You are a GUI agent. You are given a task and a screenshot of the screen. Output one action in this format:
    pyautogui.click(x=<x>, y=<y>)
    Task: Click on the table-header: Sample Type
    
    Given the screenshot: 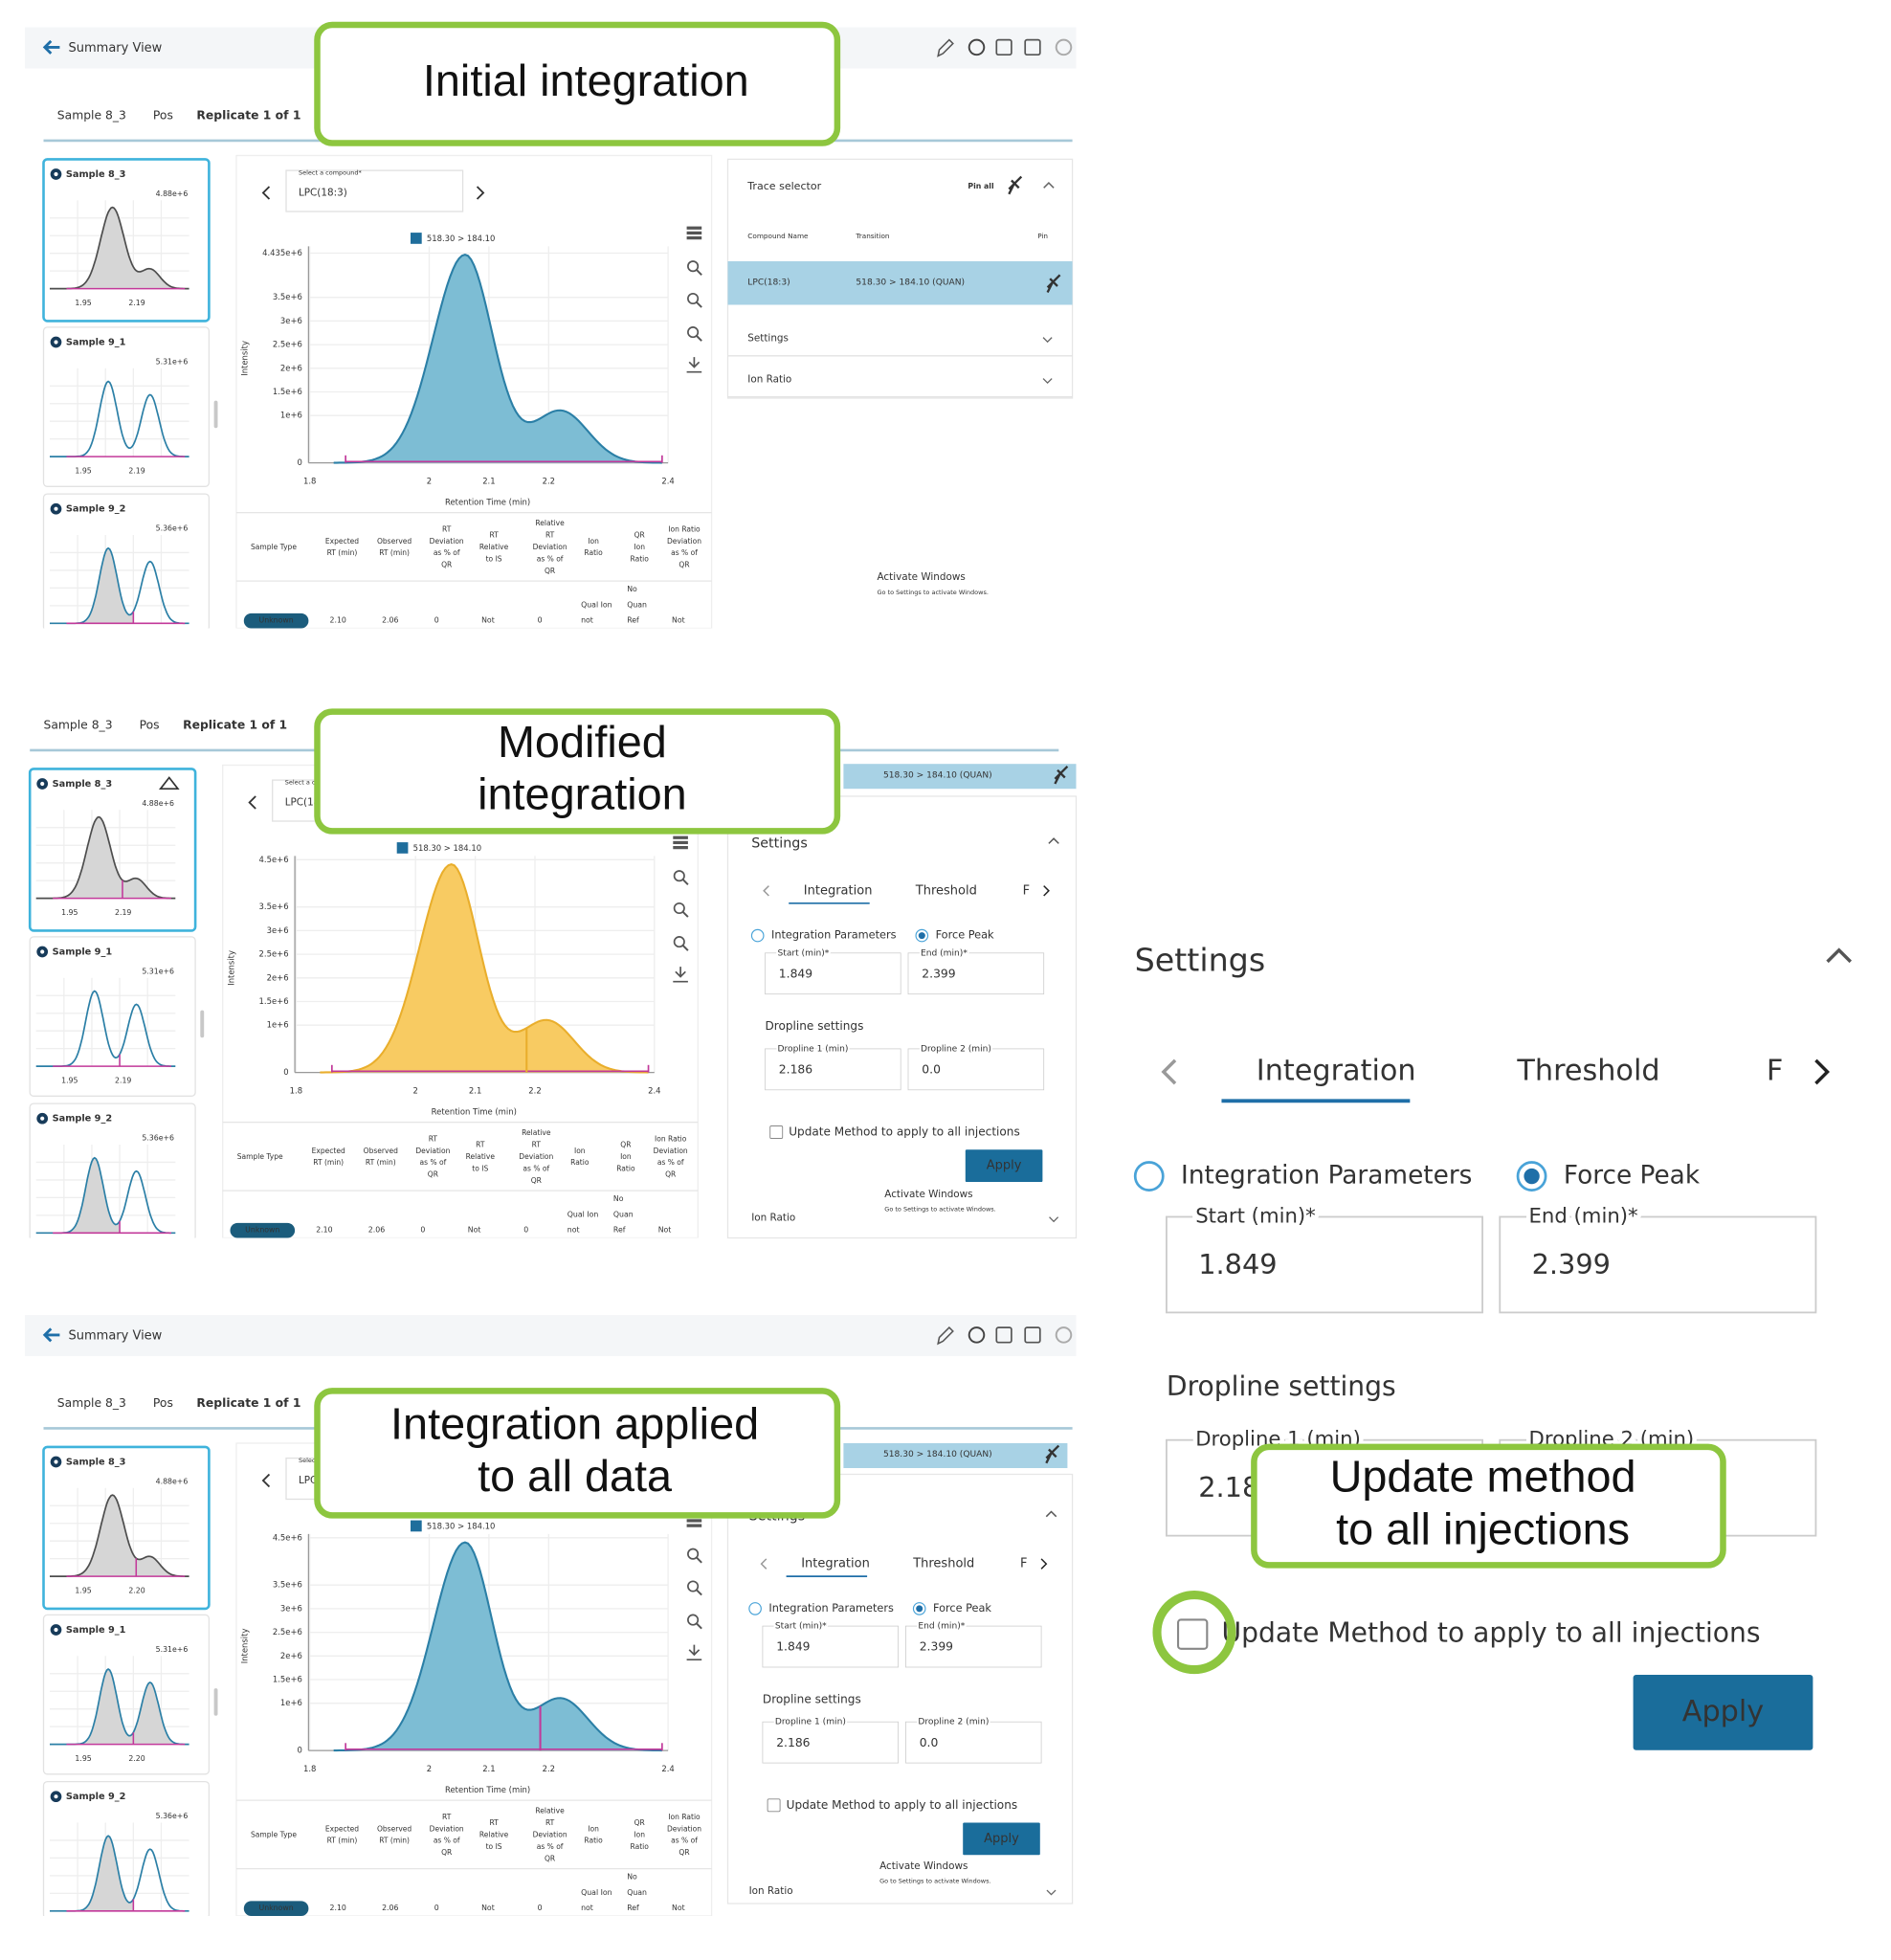 What is the action you would take?
    pyautogui.click(x=274, y=547)
    